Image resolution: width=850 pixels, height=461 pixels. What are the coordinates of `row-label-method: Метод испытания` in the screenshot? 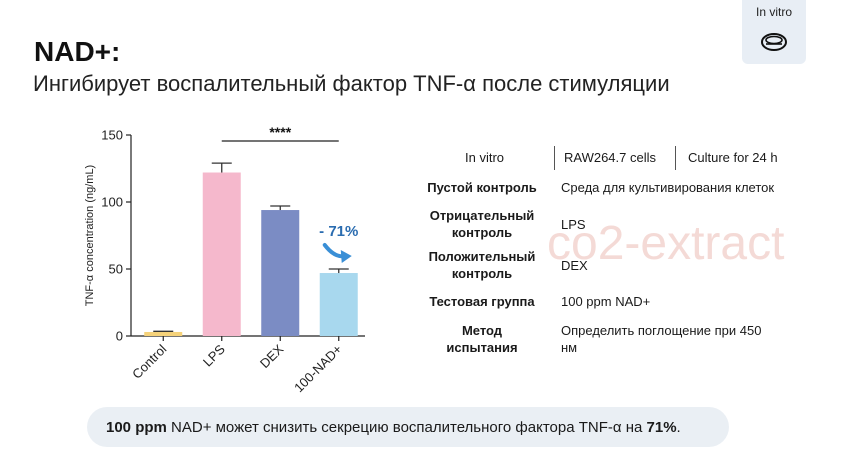 It's located at (482, 339).